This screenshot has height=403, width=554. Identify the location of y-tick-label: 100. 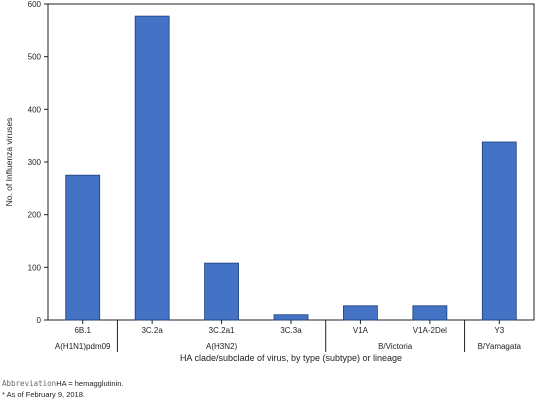
(35, 267).